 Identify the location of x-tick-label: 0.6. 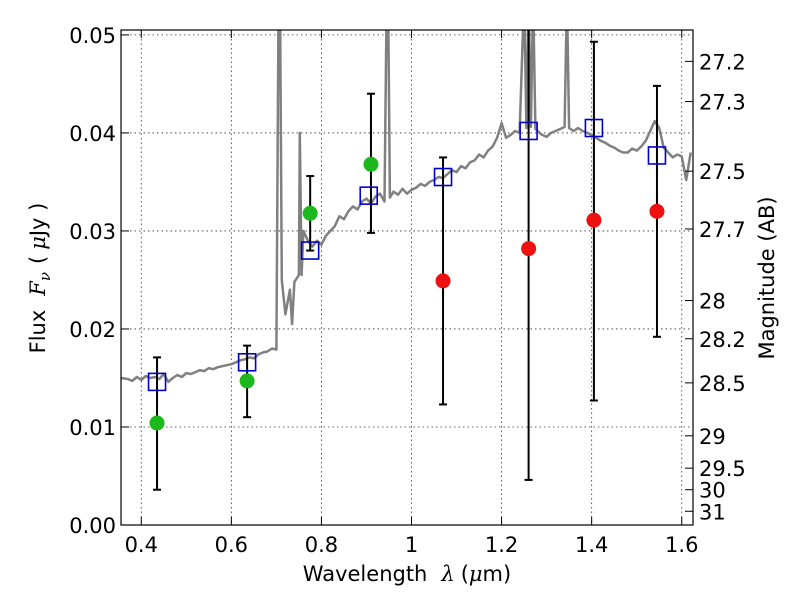
(231, 545).